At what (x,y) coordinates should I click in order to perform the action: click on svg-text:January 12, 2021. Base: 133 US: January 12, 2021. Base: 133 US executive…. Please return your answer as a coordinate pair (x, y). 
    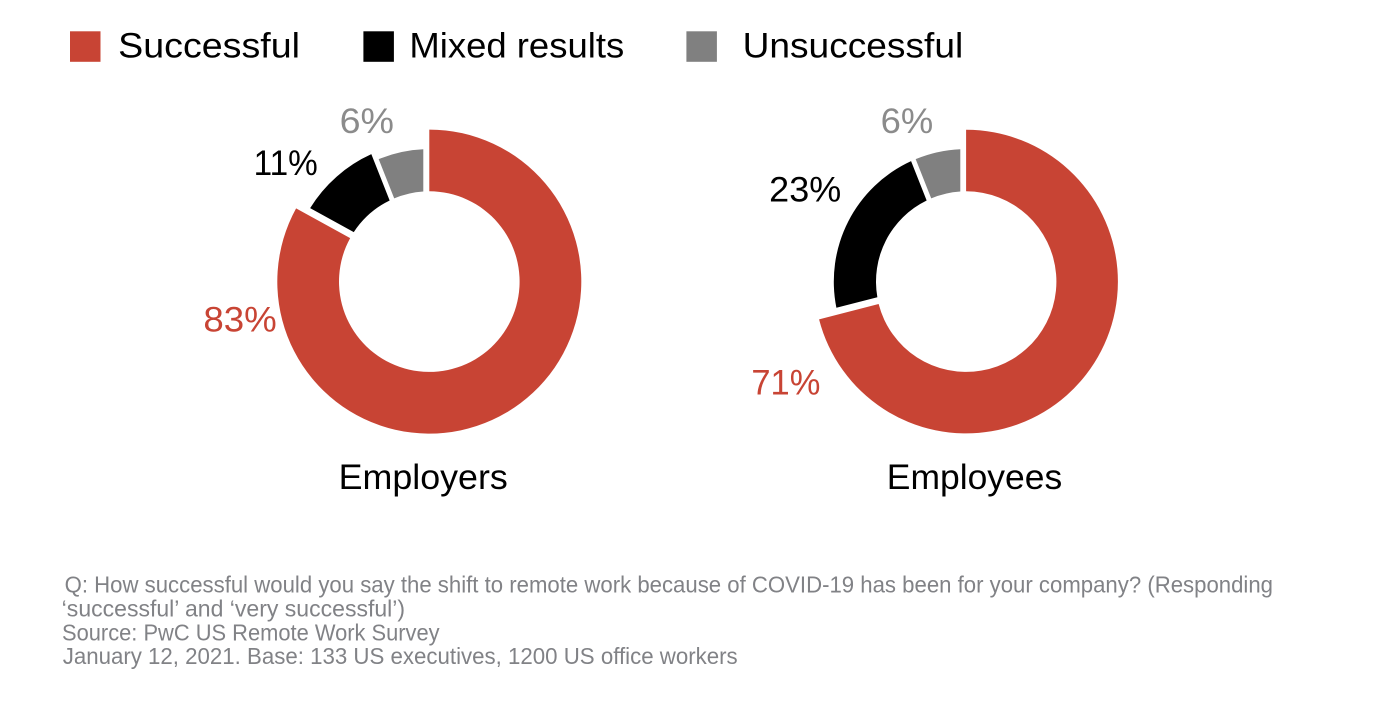
    Looking at the image, I should click on (400, 656).